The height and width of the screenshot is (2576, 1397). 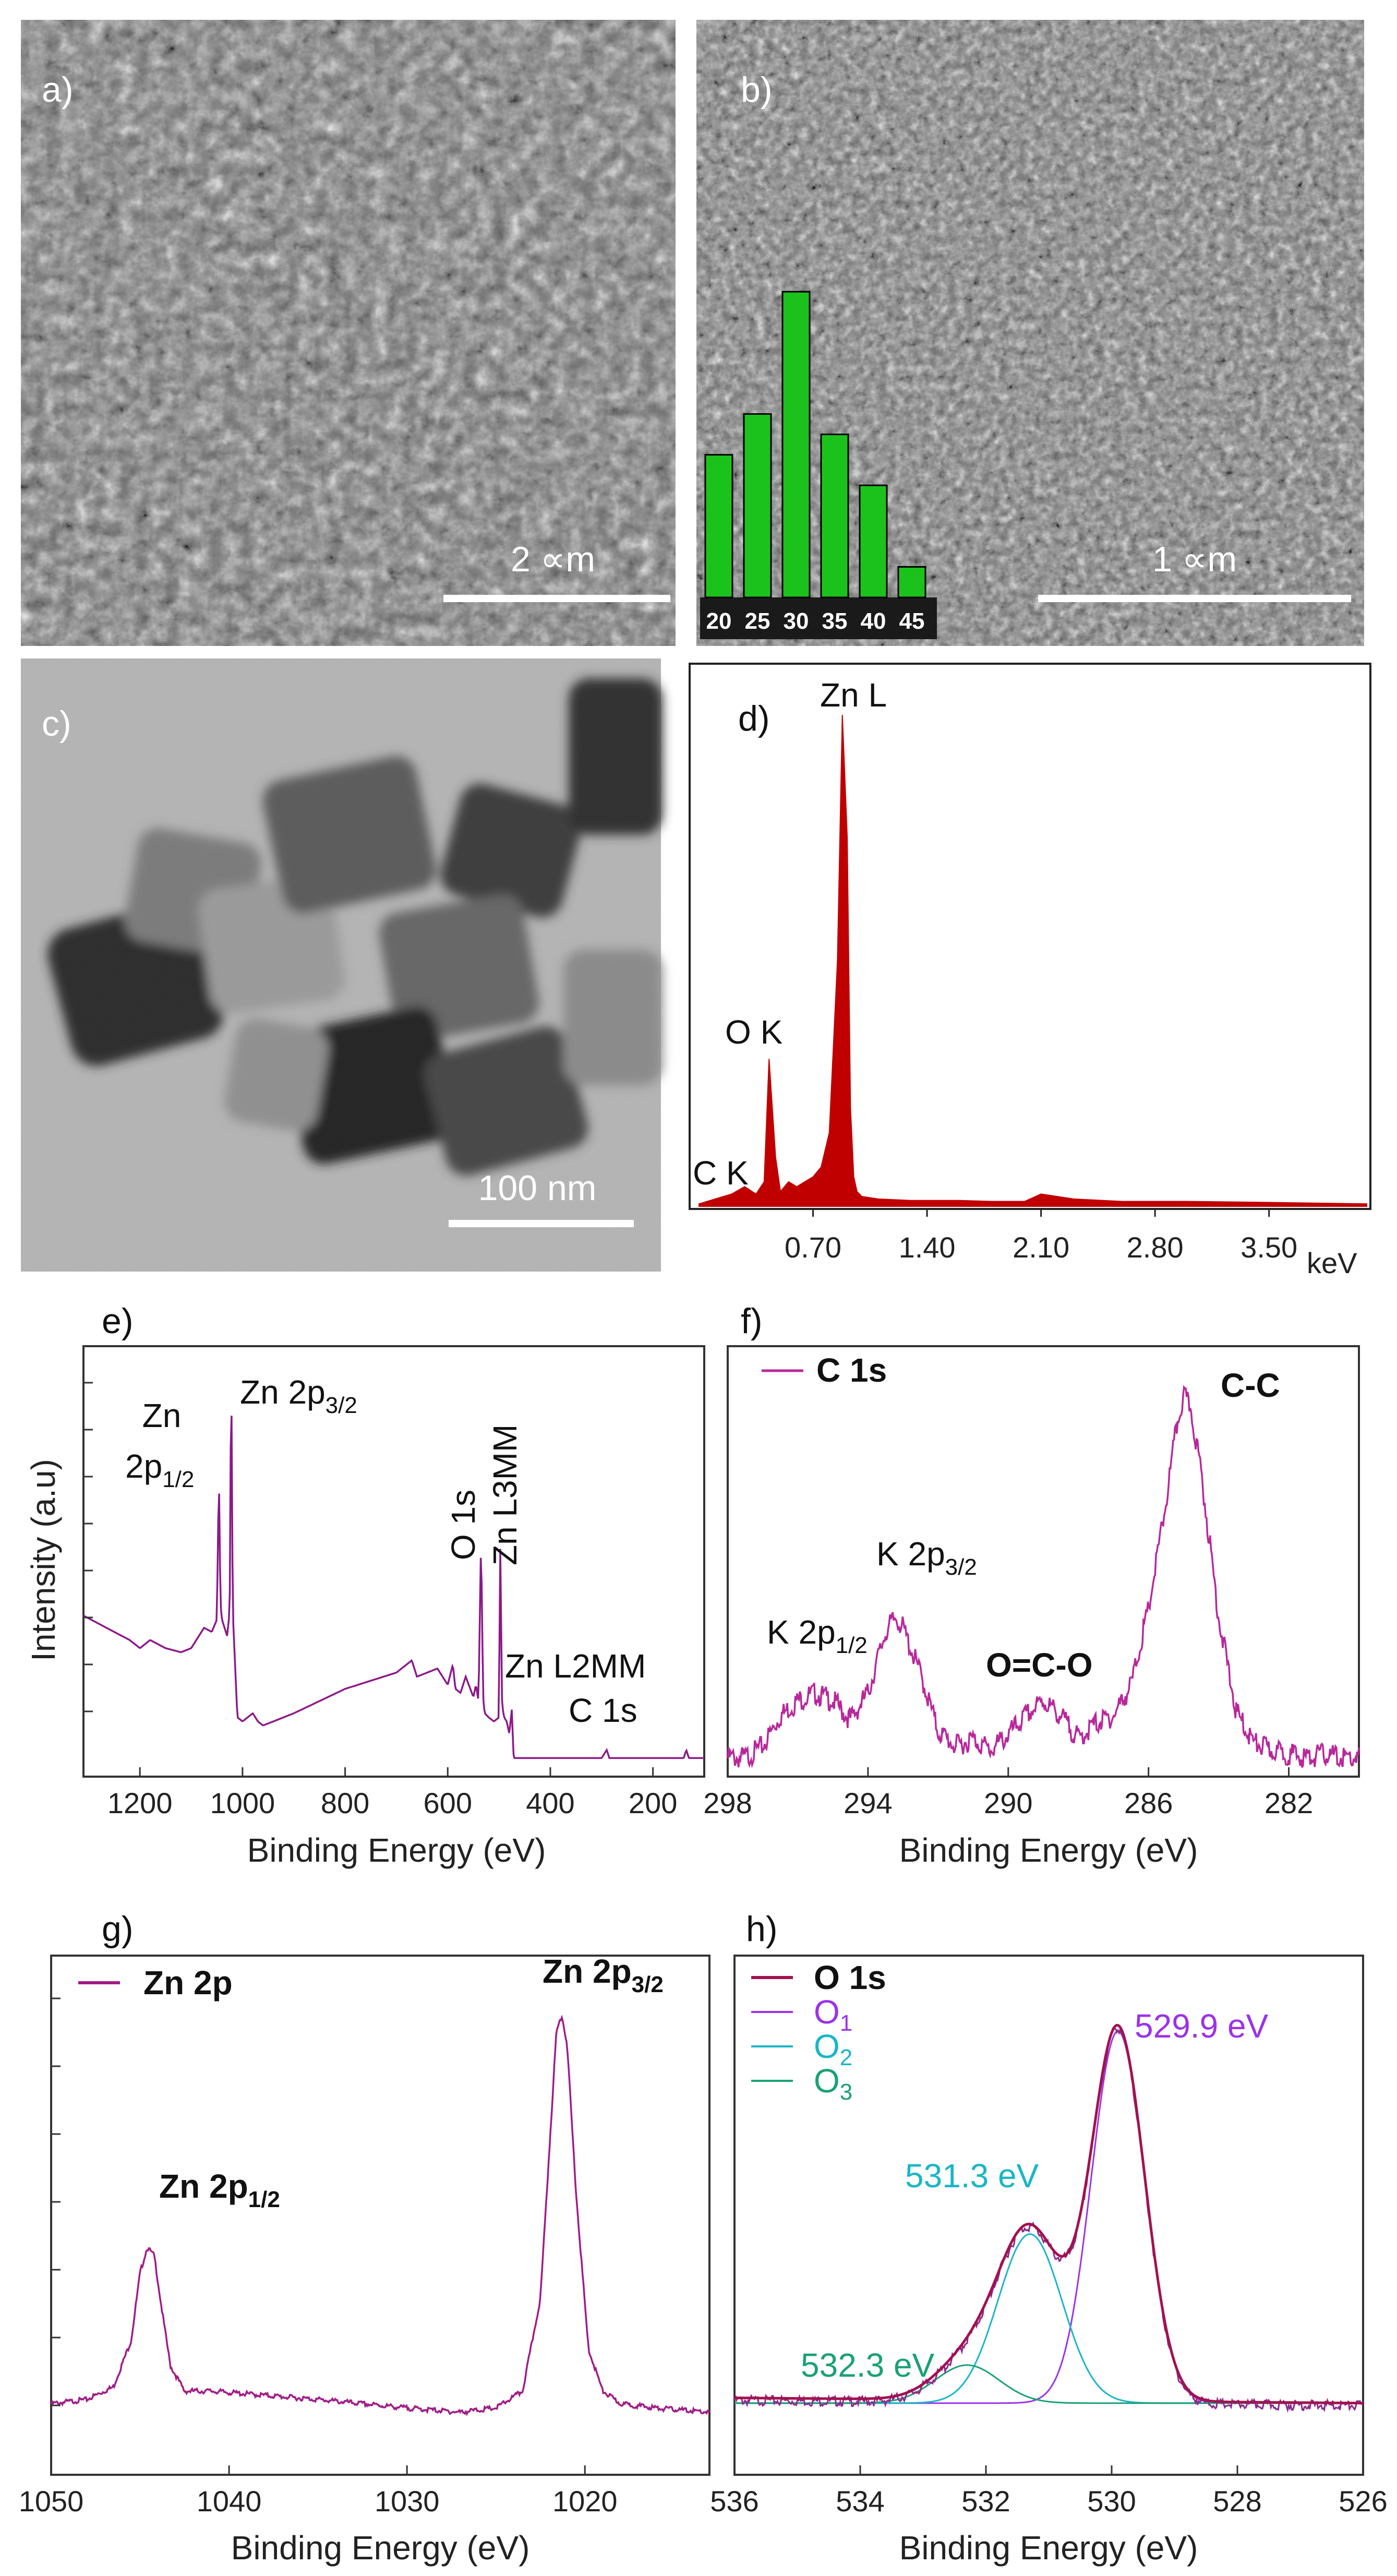 I want to click on o1s-tick-label: 534, so click(x=860, y=2502).